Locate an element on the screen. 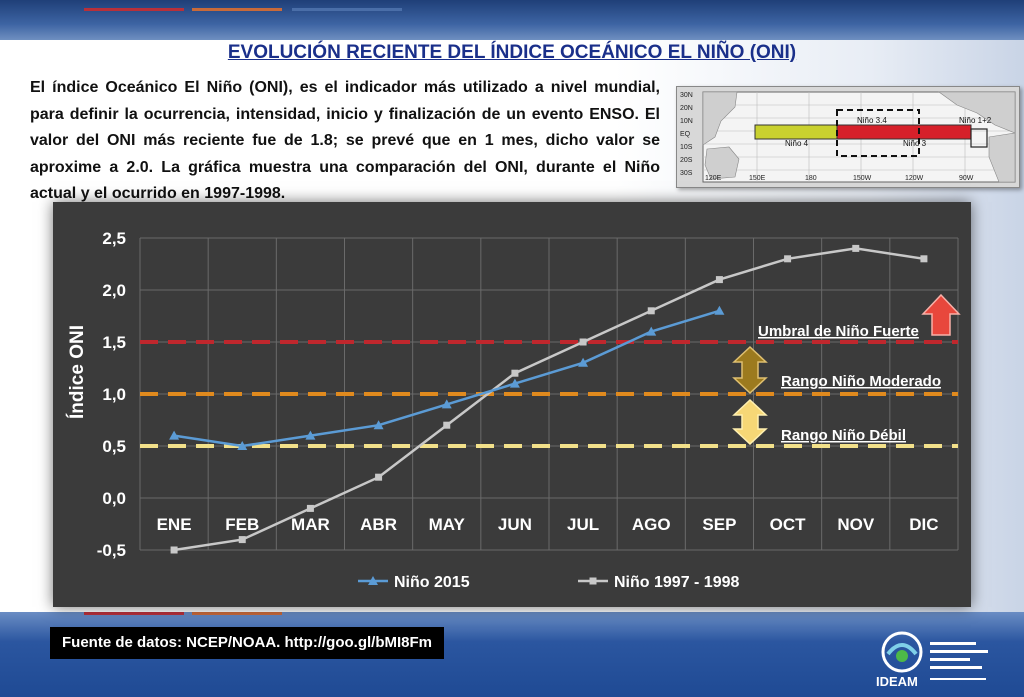  y-tick-label: 1,5 is located at coordinates (114, 342).